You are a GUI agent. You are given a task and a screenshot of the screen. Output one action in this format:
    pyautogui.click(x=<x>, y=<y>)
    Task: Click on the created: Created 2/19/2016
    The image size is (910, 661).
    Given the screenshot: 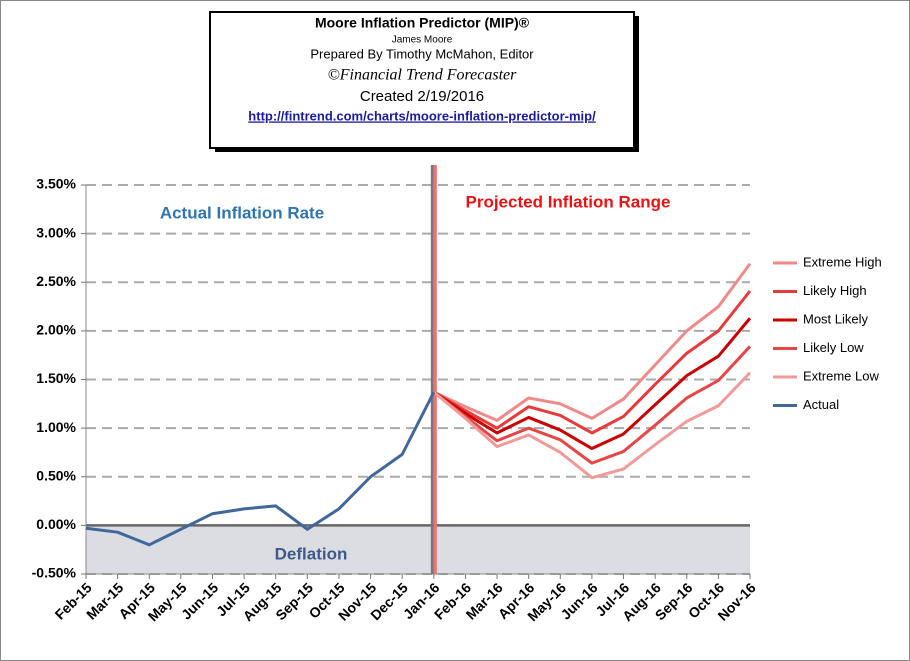 What is the action you would take?
    pyautogui.click(x=422, y=96)
    